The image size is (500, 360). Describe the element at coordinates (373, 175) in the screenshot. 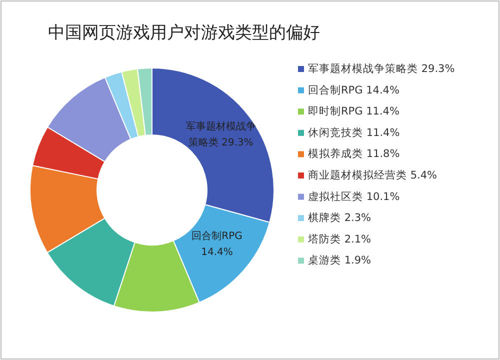

I see `legend-label: 商业题材模拟经营类 5.4%` at that location.